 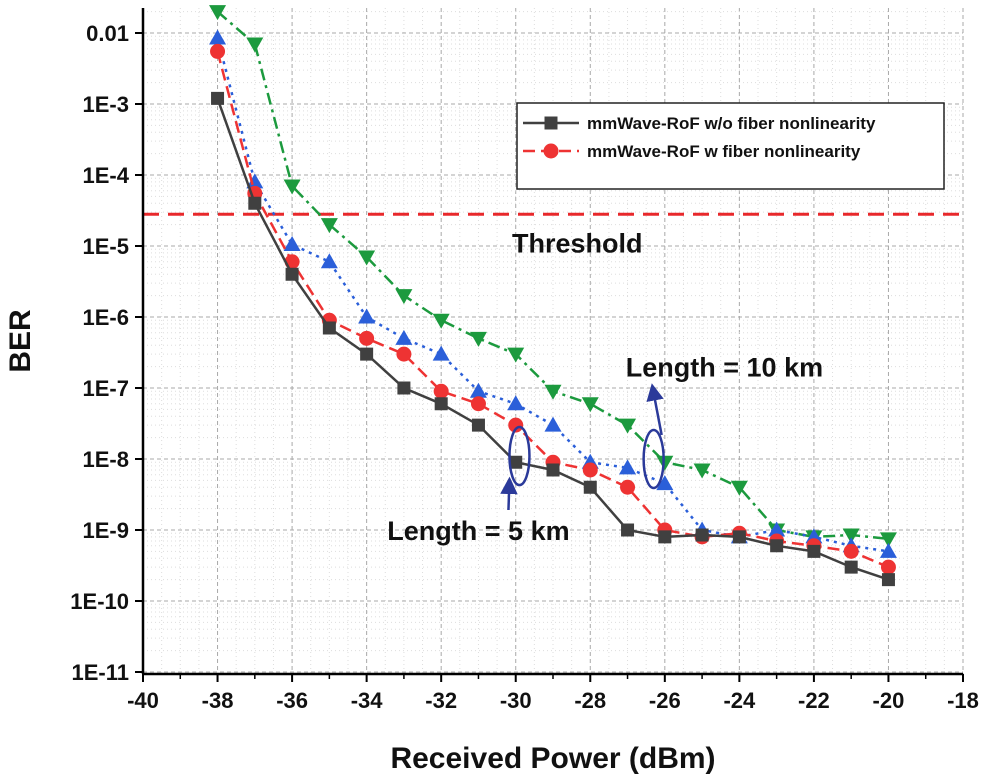 I want to click on x-tick-label: -38, so click(x=218, y=700).